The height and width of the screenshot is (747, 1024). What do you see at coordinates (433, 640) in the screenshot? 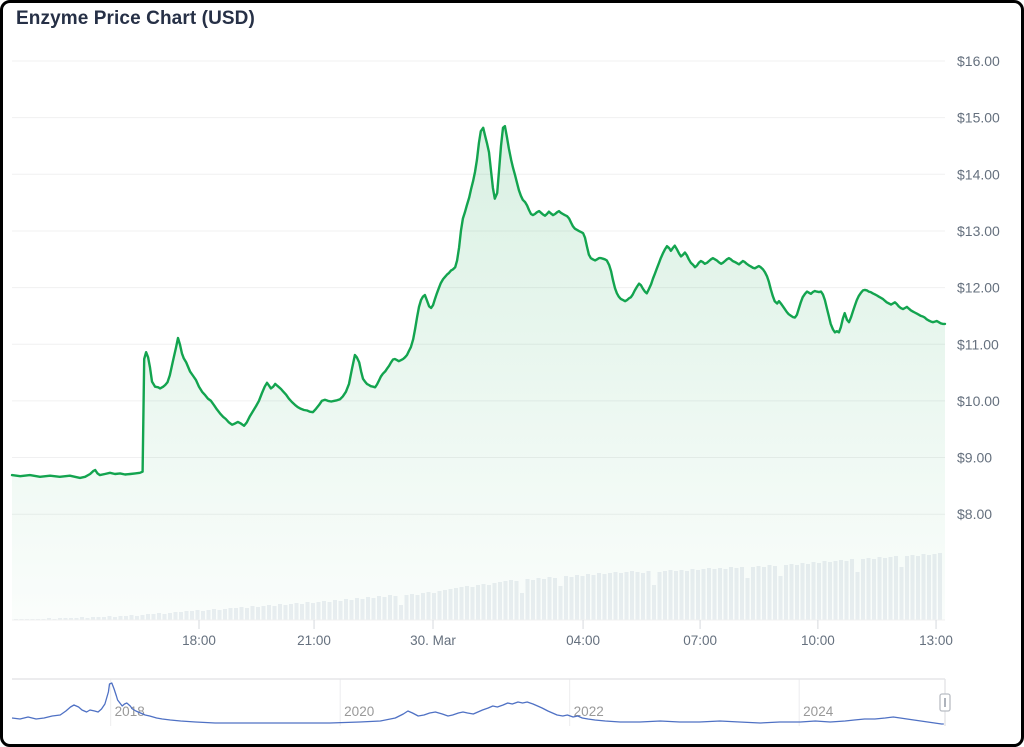
I see `x-axis-label: 30. Mar` at bounding box center [433, 640].